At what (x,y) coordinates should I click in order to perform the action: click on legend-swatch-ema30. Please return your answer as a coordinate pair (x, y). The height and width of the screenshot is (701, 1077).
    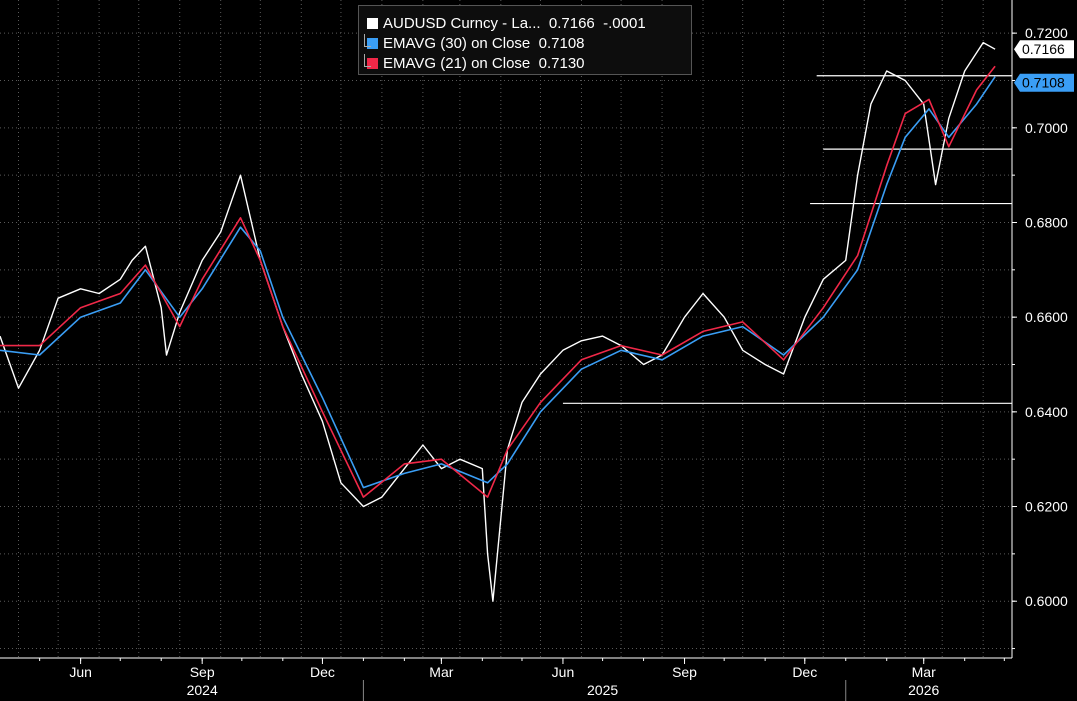
    Looking at the image, I should click on (372, 43).